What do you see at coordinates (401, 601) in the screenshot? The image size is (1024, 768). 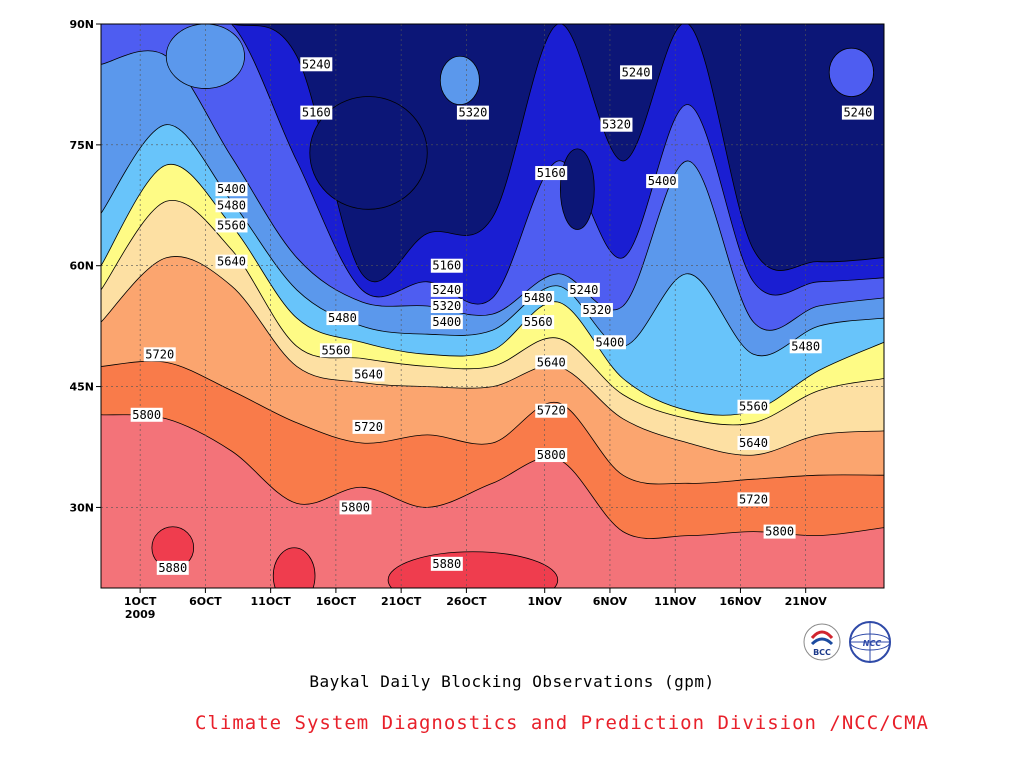 I see `x-tick-label: 21OCT` at bounding box center [401, 601].